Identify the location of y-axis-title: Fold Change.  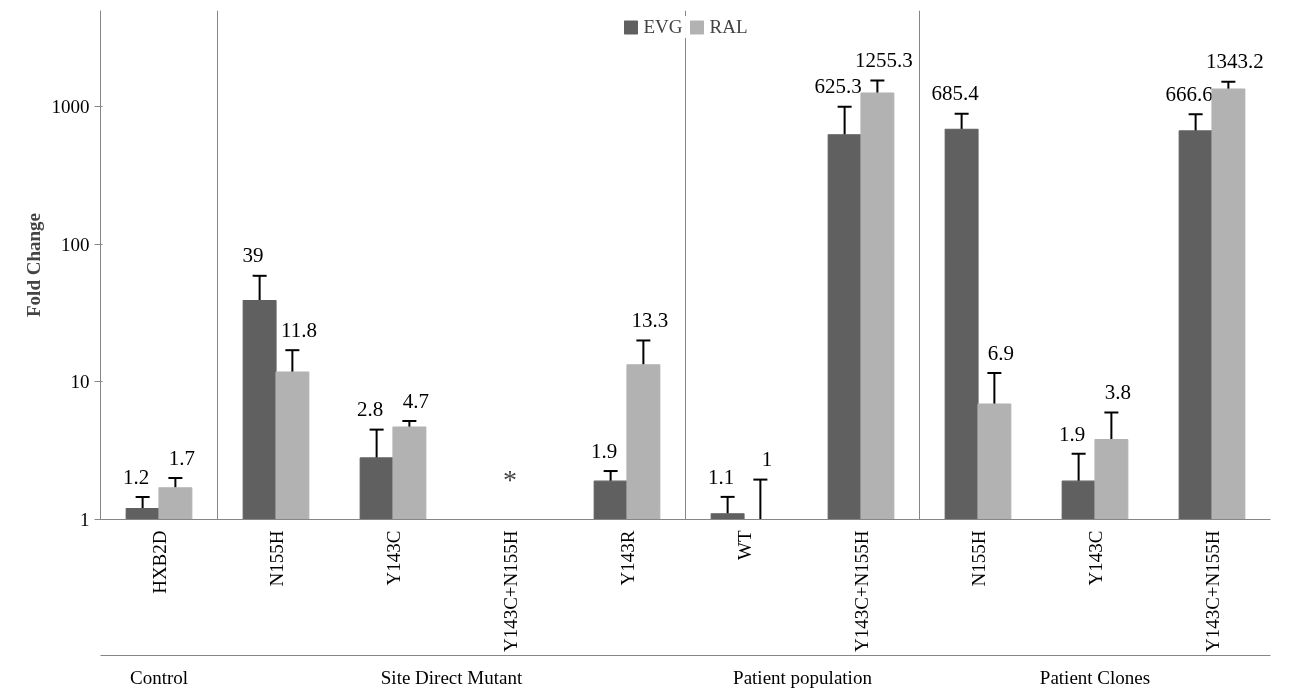
(33, 264).